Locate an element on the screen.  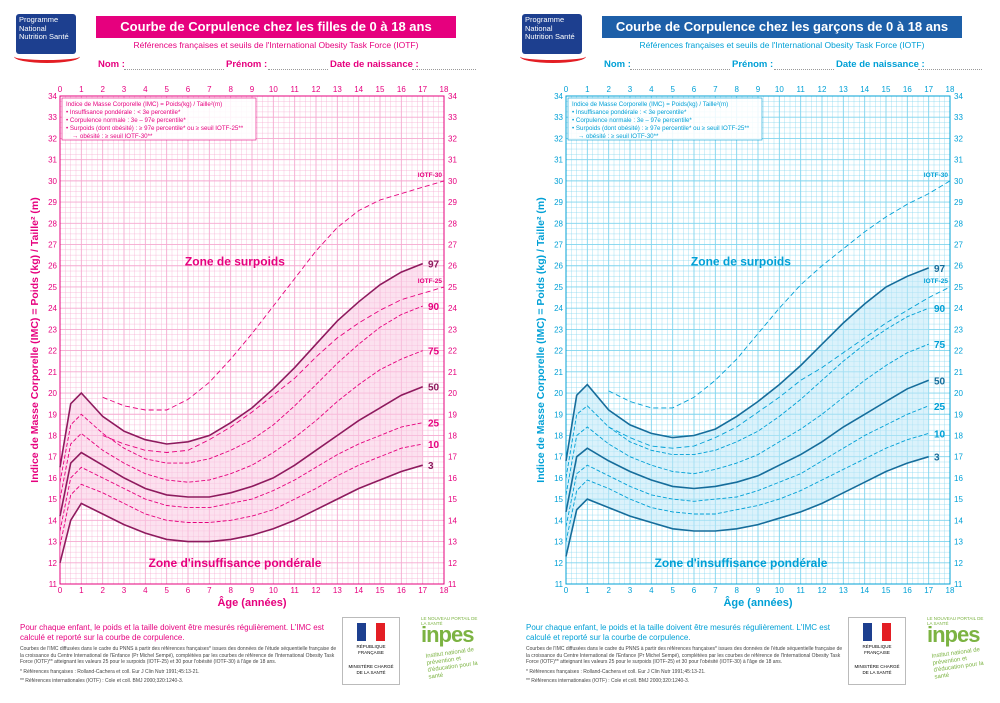
pnns-swoosh-icon is located at coordinates (47, 56).